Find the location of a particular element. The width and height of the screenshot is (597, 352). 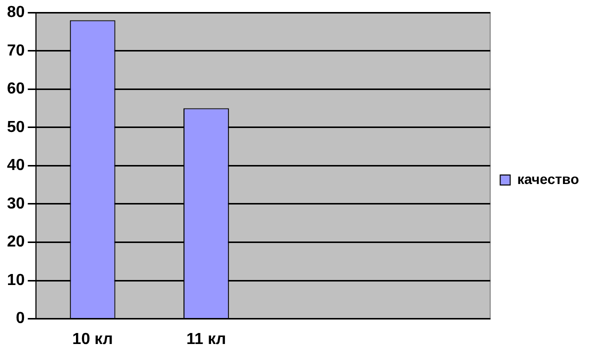

y-tick-label: 20 is located at coordinates (16, 242).